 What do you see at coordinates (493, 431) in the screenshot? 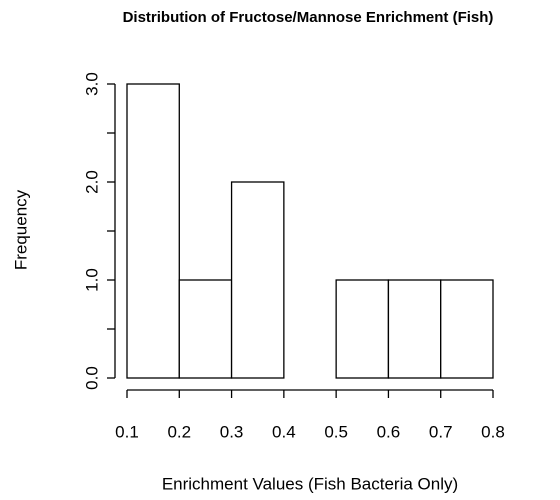
I see `x-tick-label: 0.8` at bounding box center [493, 431].